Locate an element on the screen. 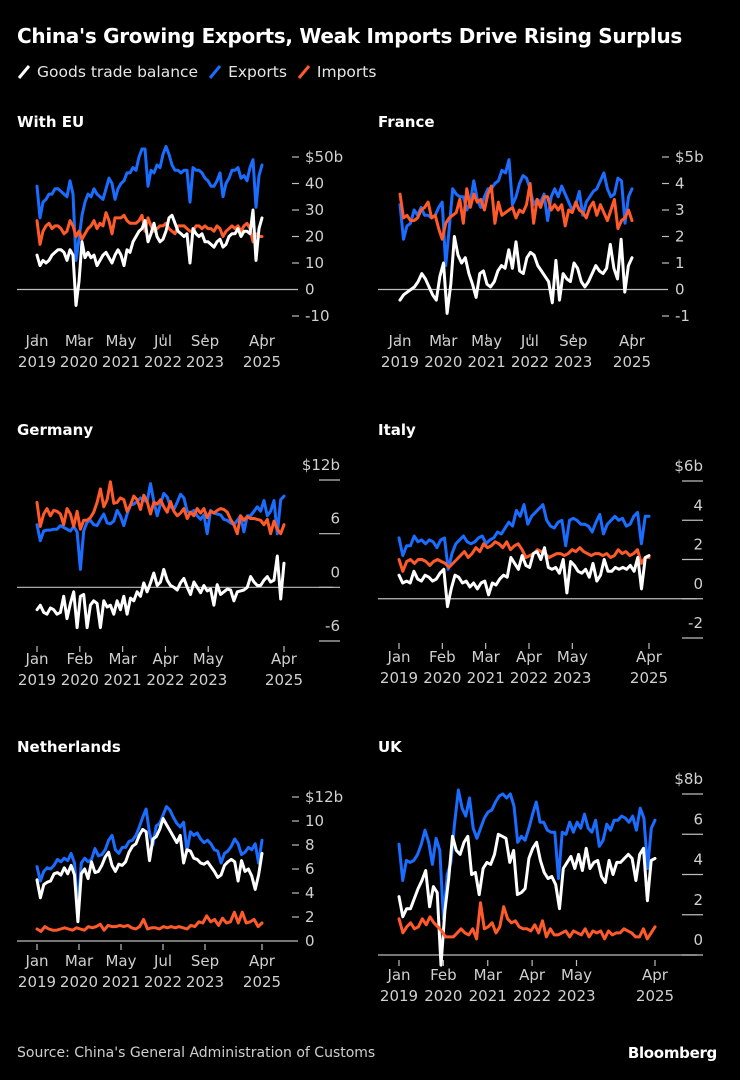 This screenshot has height=1080, width=740. legend-item-exports: Exports is located at coordinates (247, 72).